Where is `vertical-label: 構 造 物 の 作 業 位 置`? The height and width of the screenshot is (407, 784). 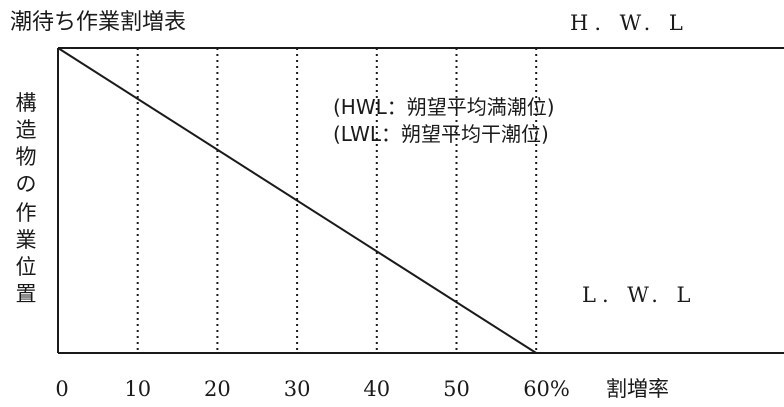 vertical-label: 構 造 物 の 作 業 位 置 is located at coordinates (26, 198).